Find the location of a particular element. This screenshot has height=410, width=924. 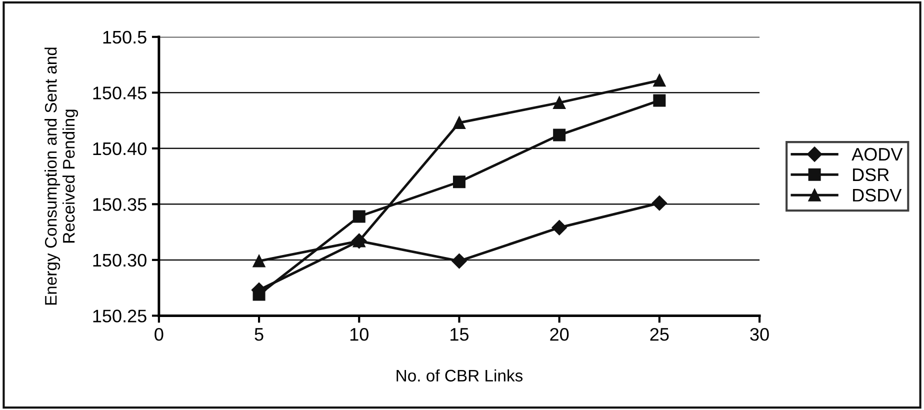

legend-label: DSR is located at coordinates (871, 175).